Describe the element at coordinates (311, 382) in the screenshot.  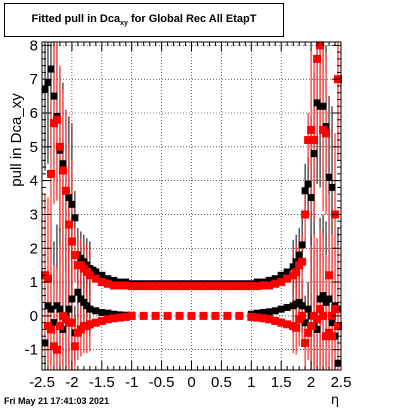
I see `x-tick-label: 2` at that location.